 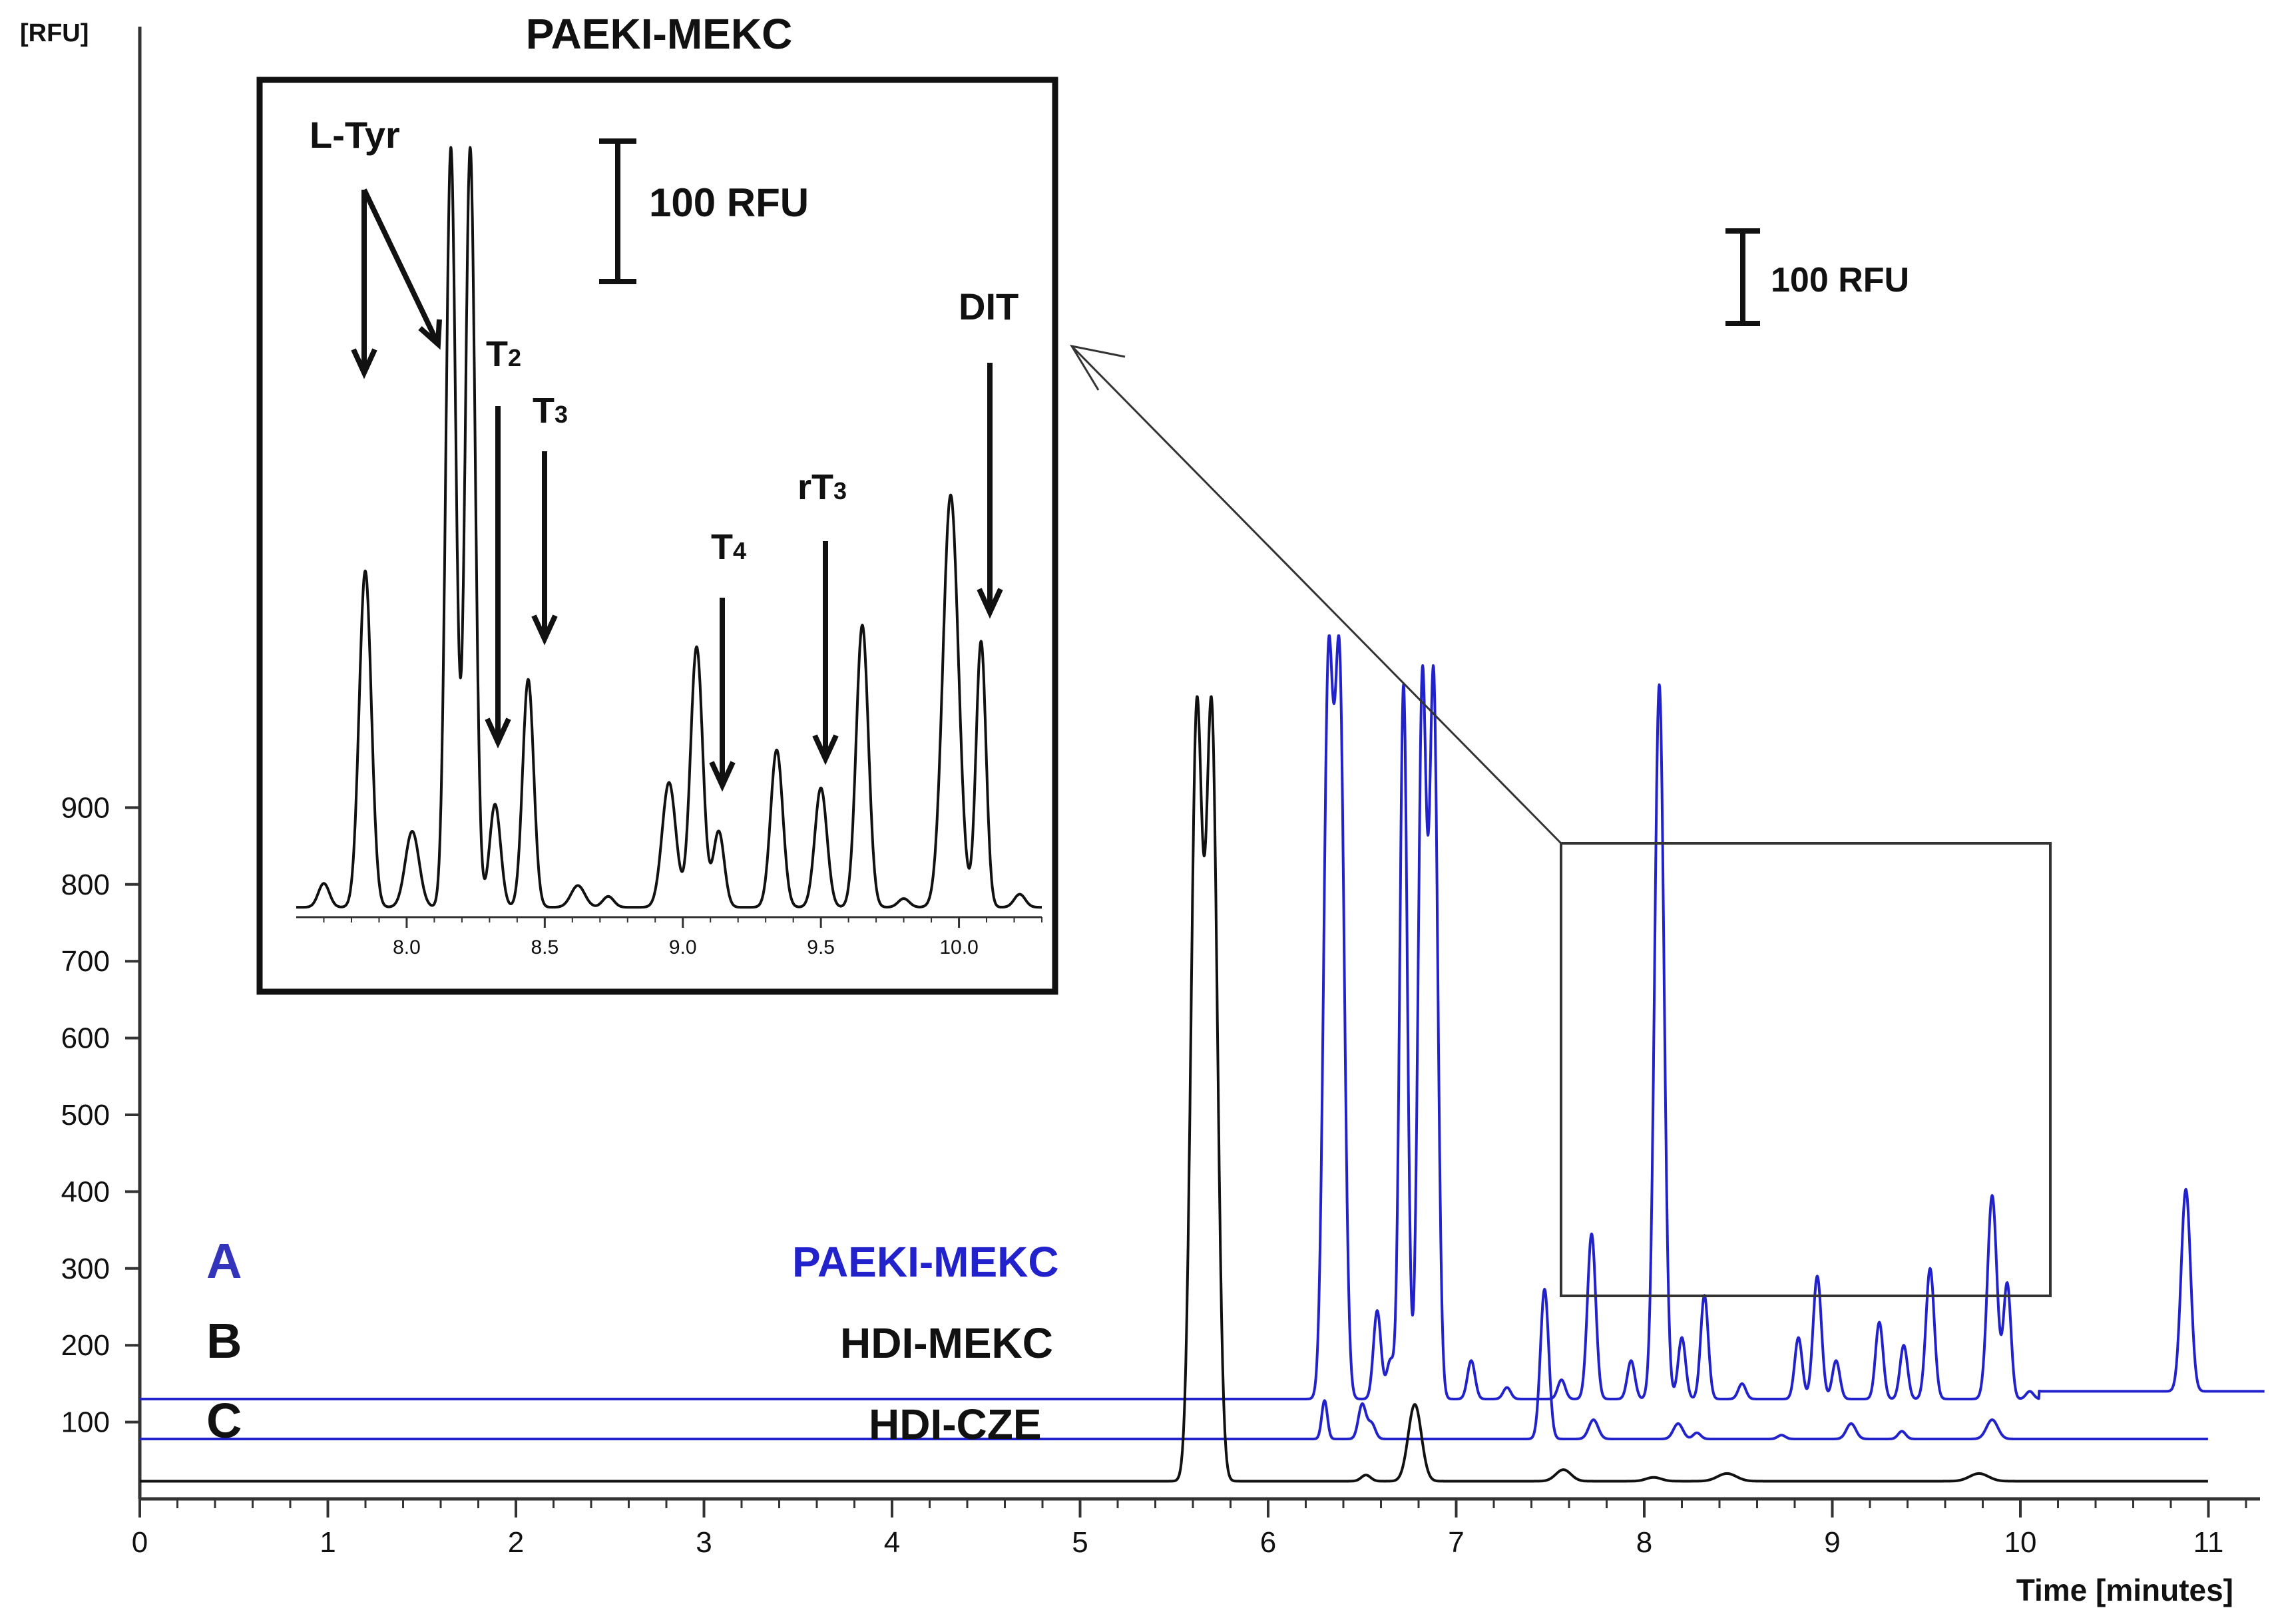 I want to click on inset-x-tick-label: 10.0, so click(x=958, y=947).